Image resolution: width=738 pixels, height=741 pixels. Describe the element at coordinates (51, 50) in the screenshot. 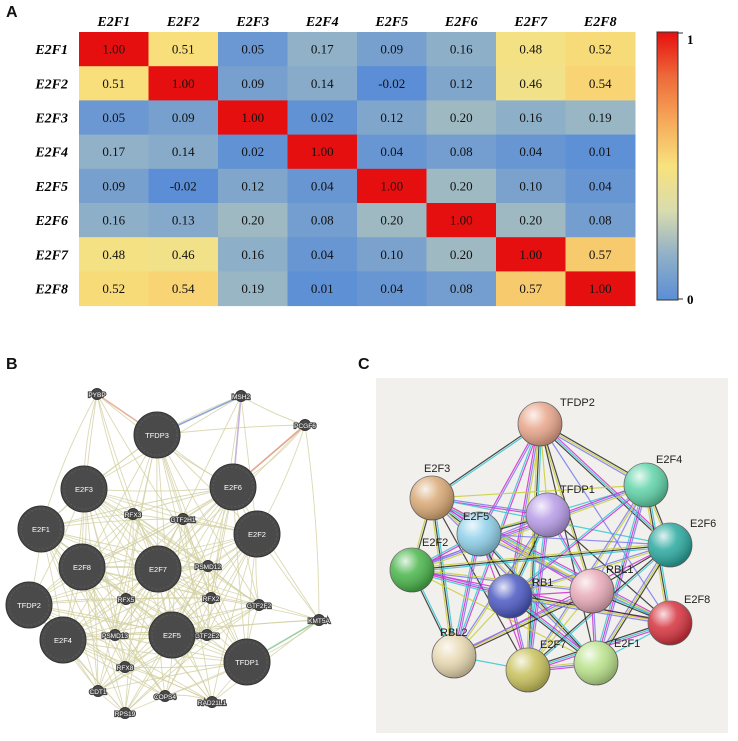

I see `heatmap-row-label: E2F1` at that location.